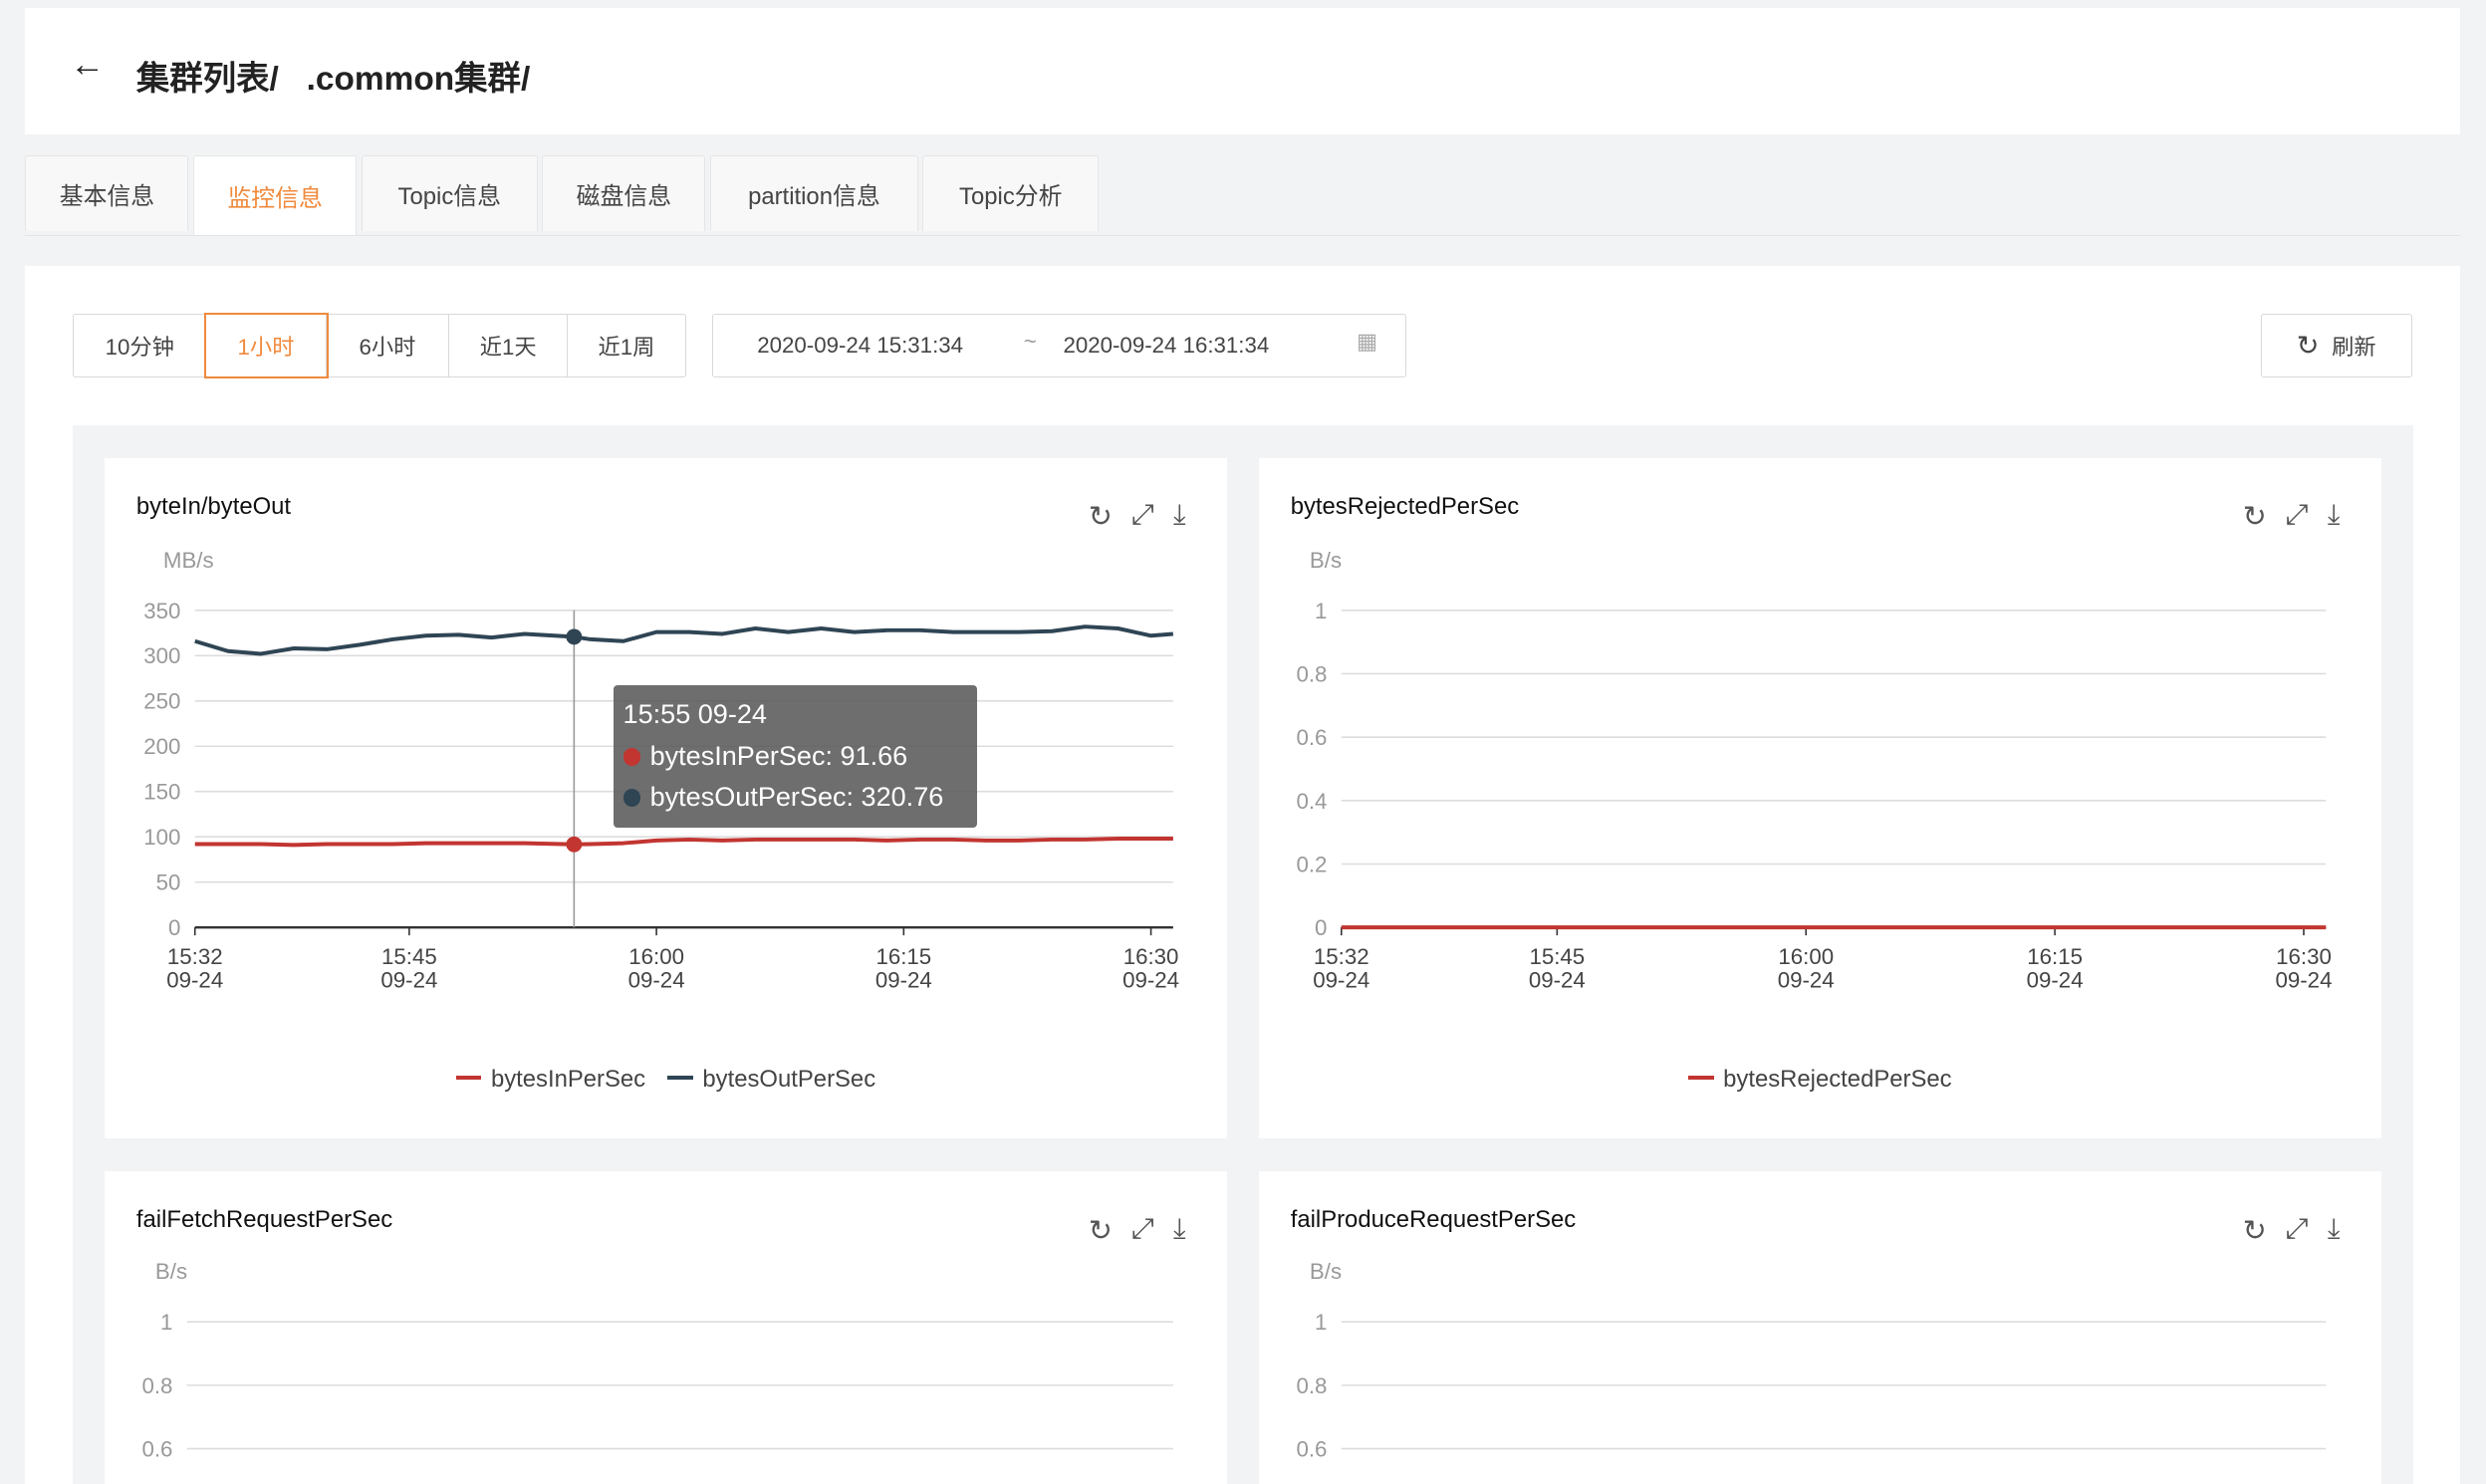 The width and height of the screenshot is (2486, 1484). Describe the element at coordinates (188, 560) in the screenshot. I see `y-axis-unit: MB/s` at that location.